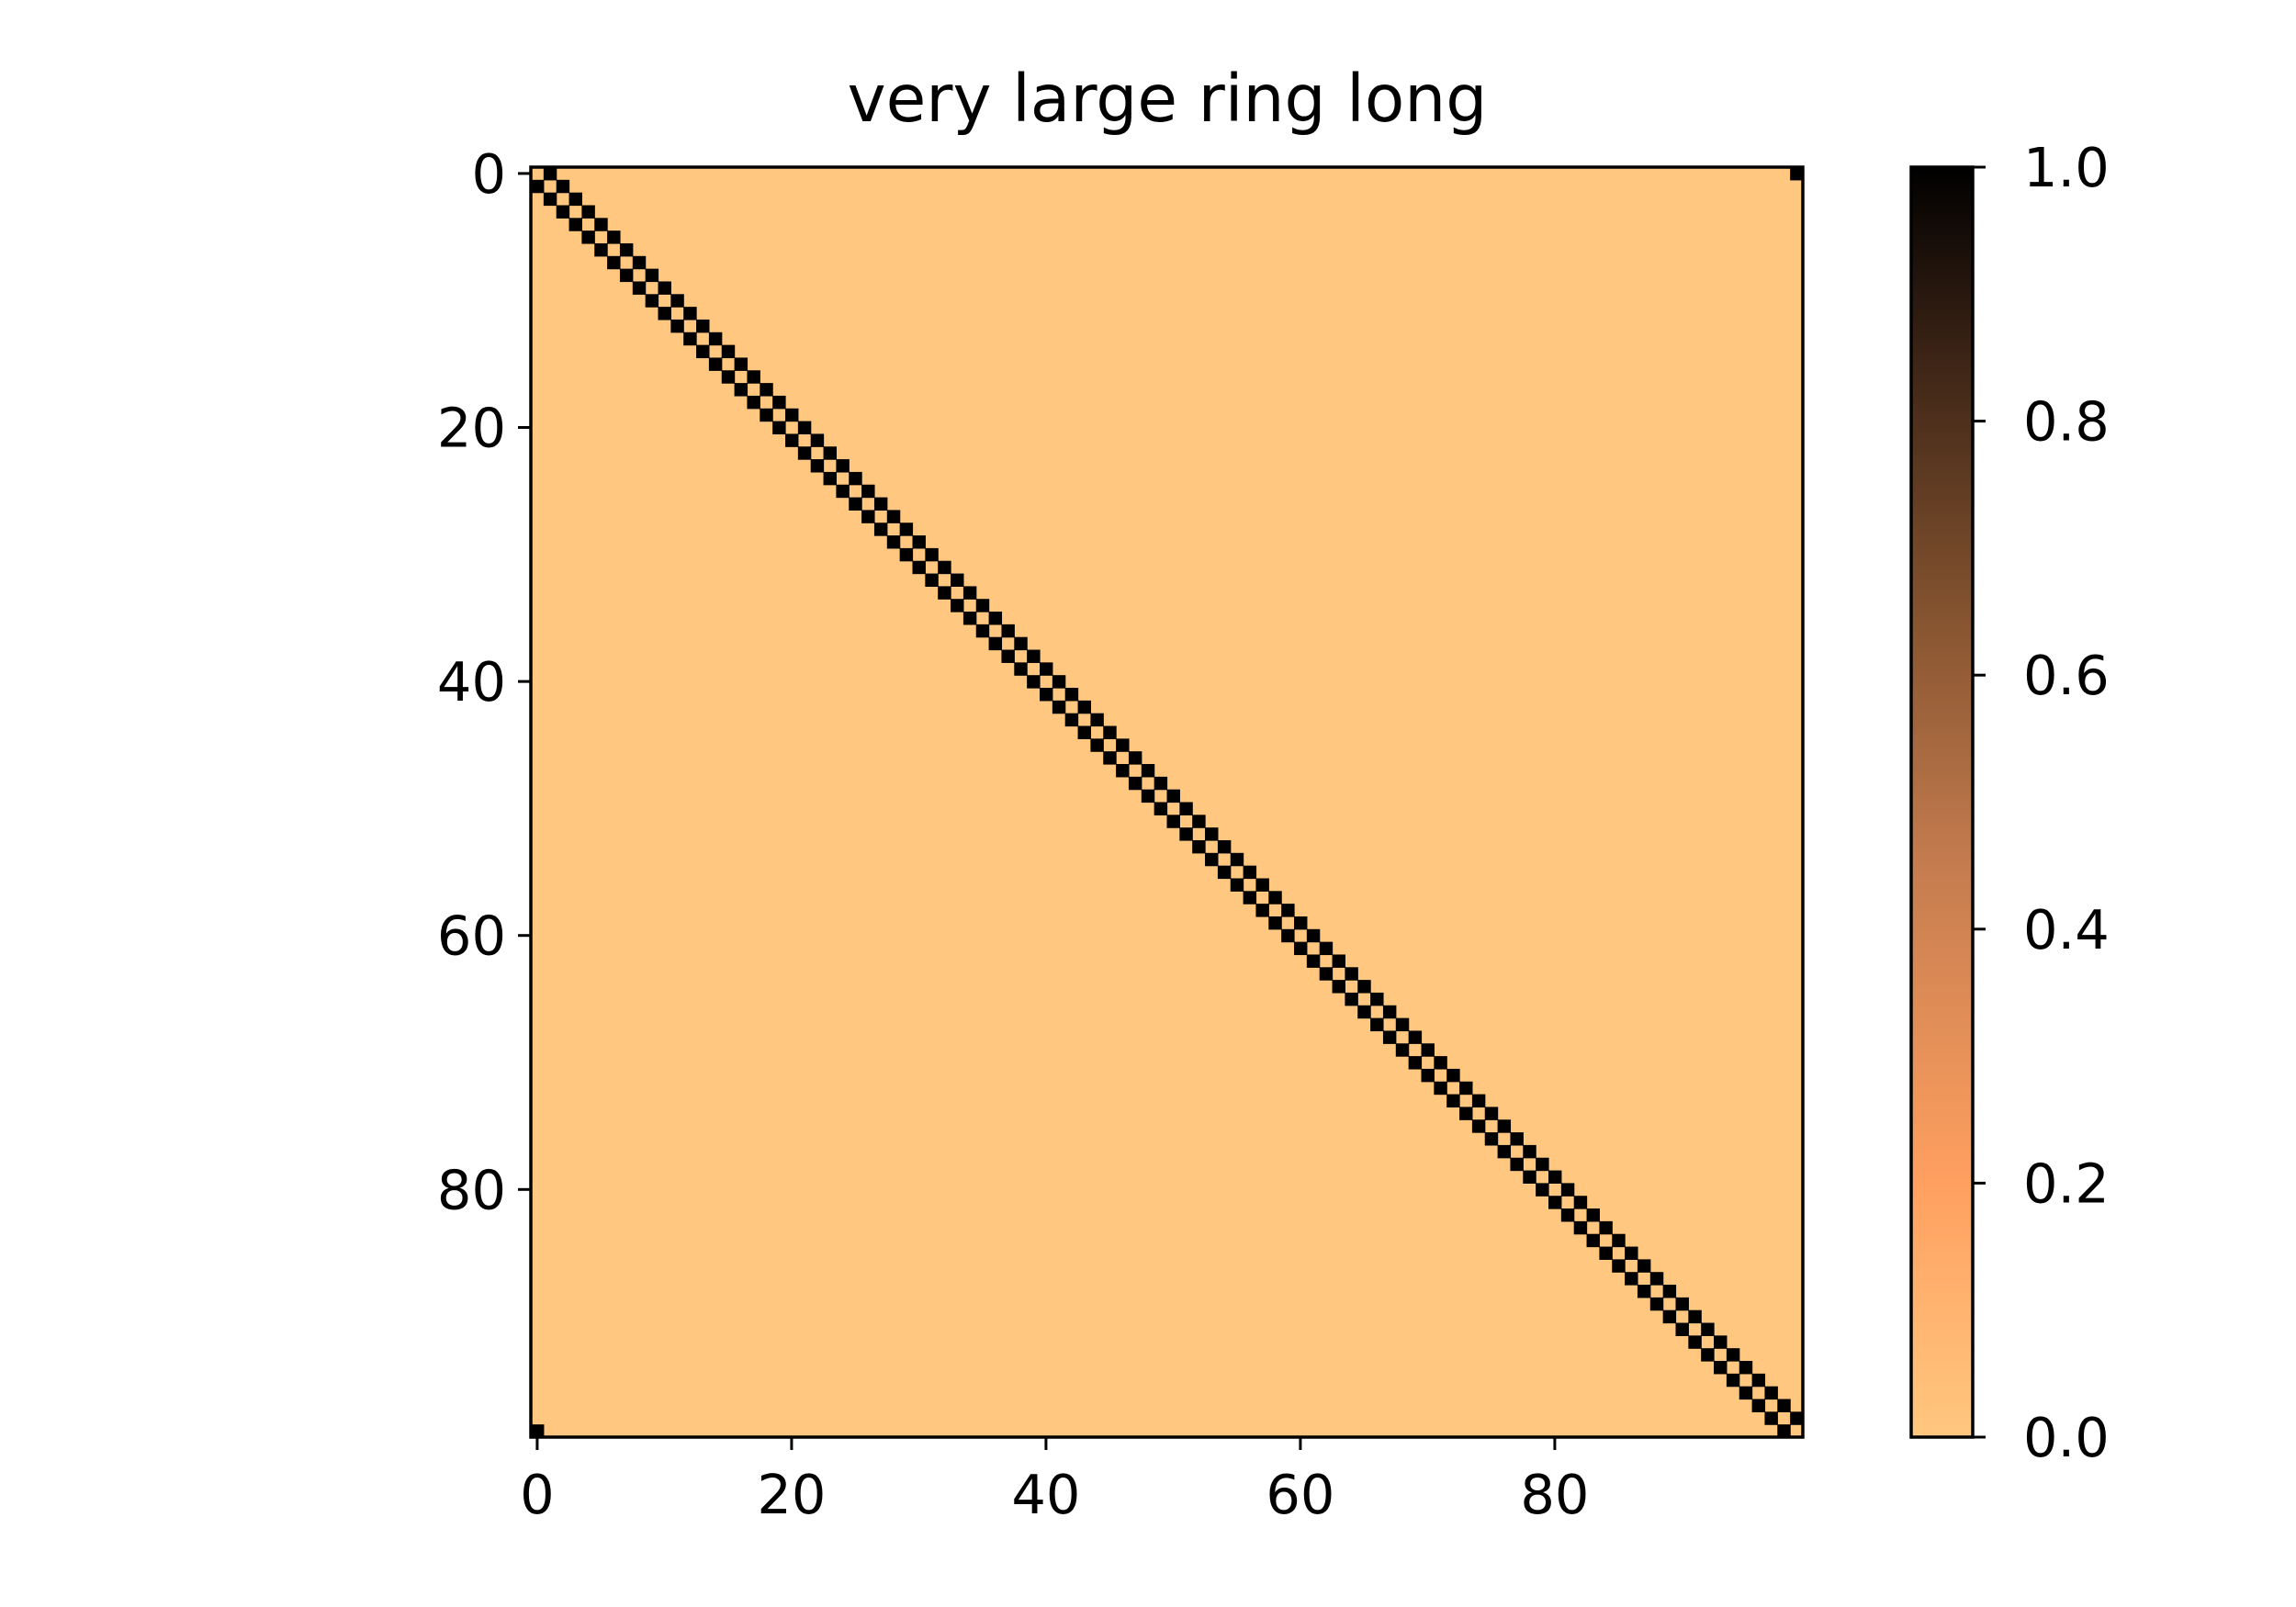  Describe the element at coordinates (537, 1494) in the screenshot. I see `x-tick-label: 0` at that location.